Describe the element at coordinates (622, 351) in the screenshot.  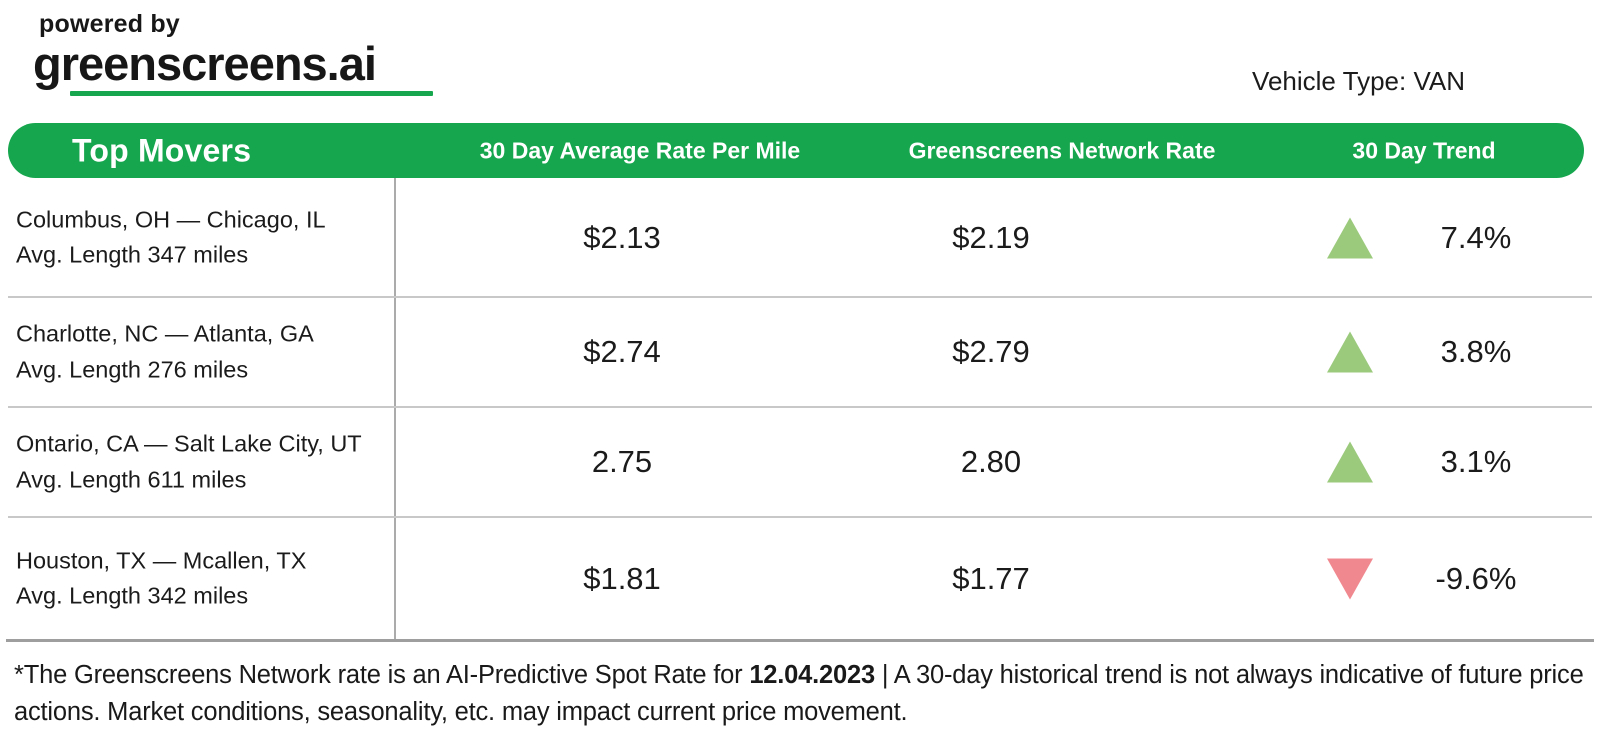
I see `avg-rate-value: $2.74` at that location.